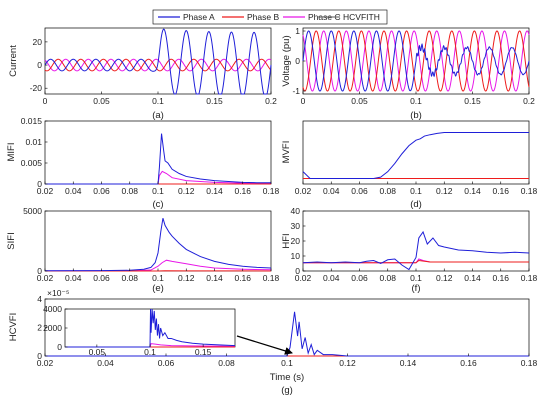  What do you see at coordinates (416, 191) in the screenshot?
I see `panel-d-xtick-label: 0.1` at bounding box center [416, 191].